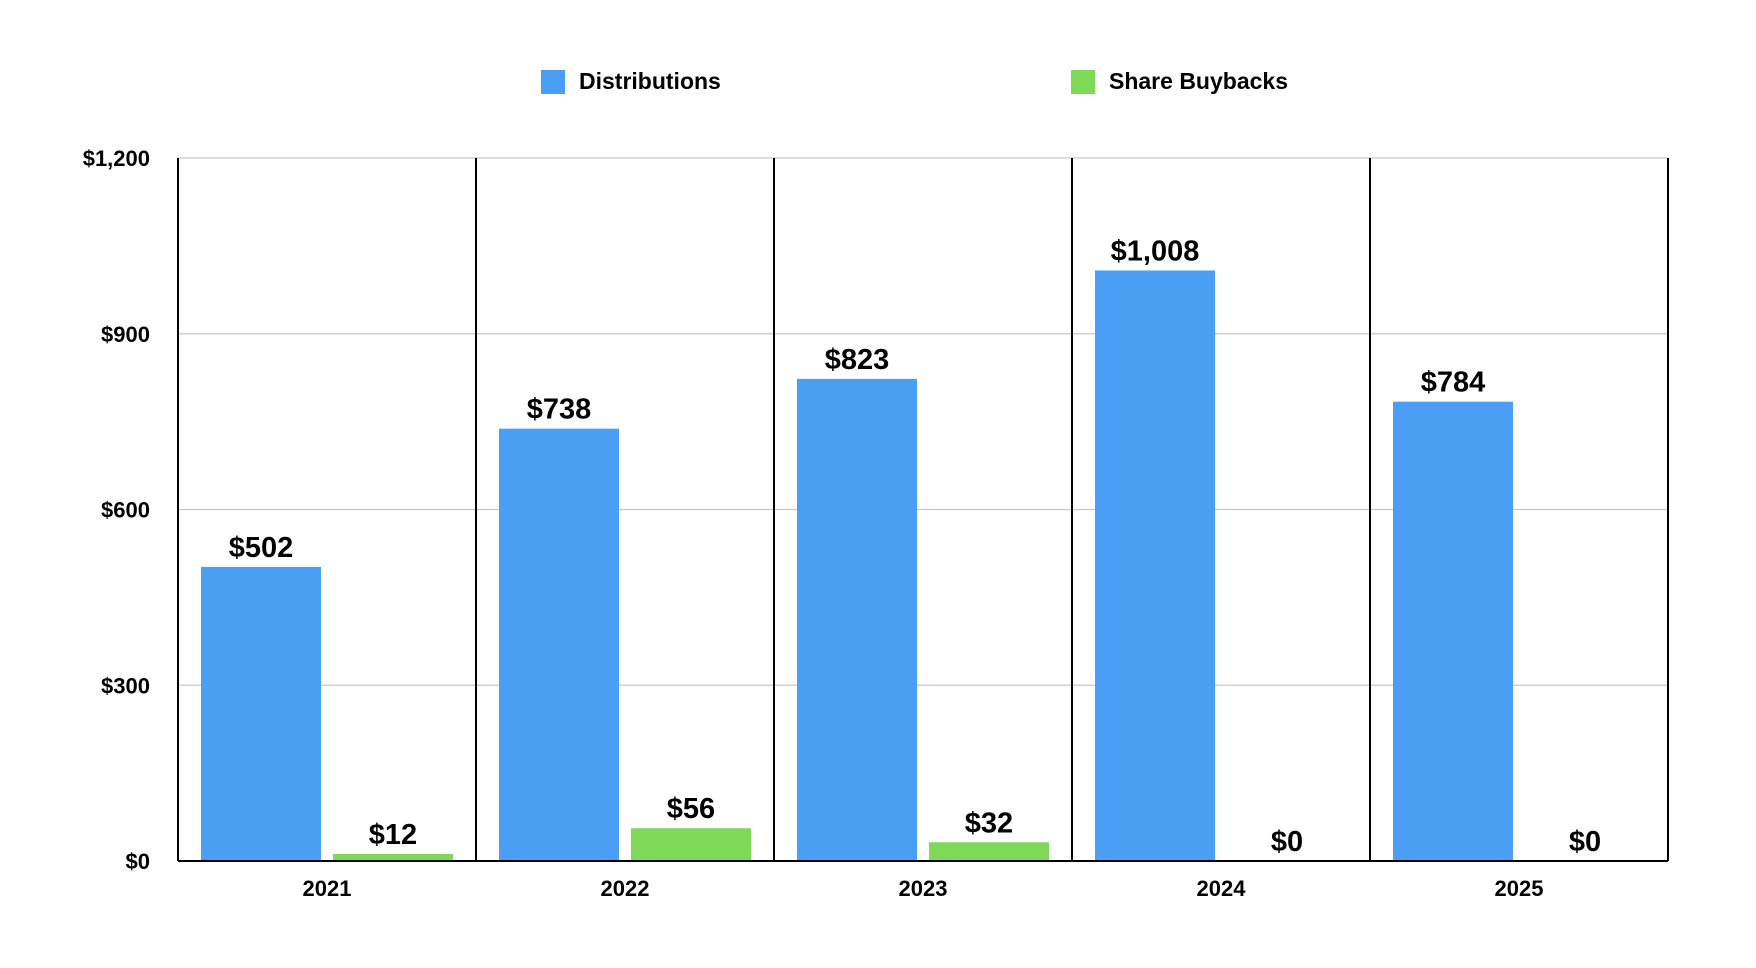  What do you see at coordinates (1083, 81) in the screenshot?
I see `legend-swatch-share-buybacks` at bounding box center [1083, 81].